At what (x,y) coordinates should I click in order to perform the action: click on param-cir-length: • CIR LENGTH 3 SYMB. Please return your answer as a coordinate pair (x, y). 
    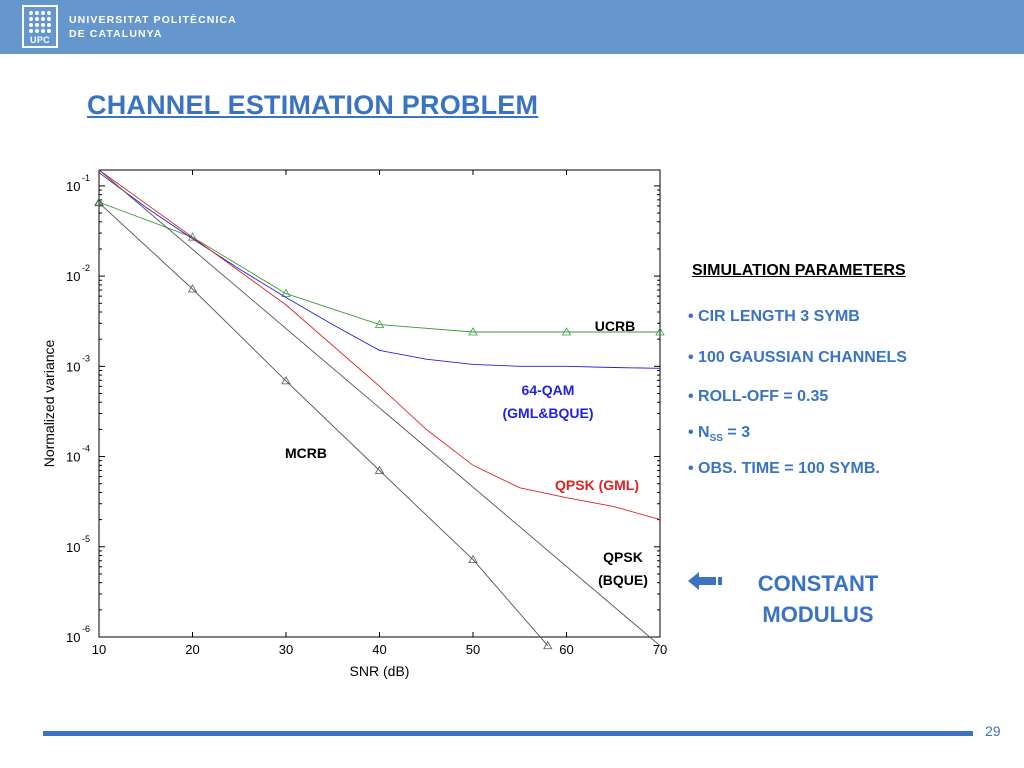
    Looking at the image, I should click on (774, 316).